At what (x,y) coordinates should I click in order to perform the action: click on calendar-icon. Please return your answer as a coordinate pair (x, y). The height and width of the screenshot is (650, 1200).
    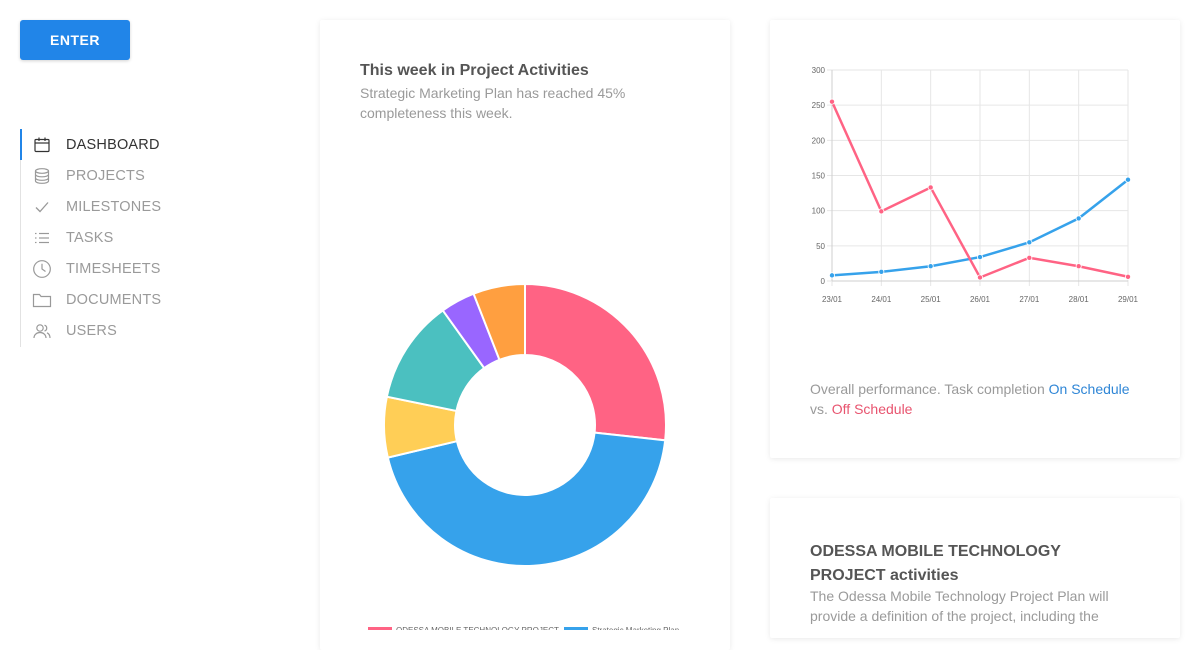
    Looking at the image, I should click on (42, 145).